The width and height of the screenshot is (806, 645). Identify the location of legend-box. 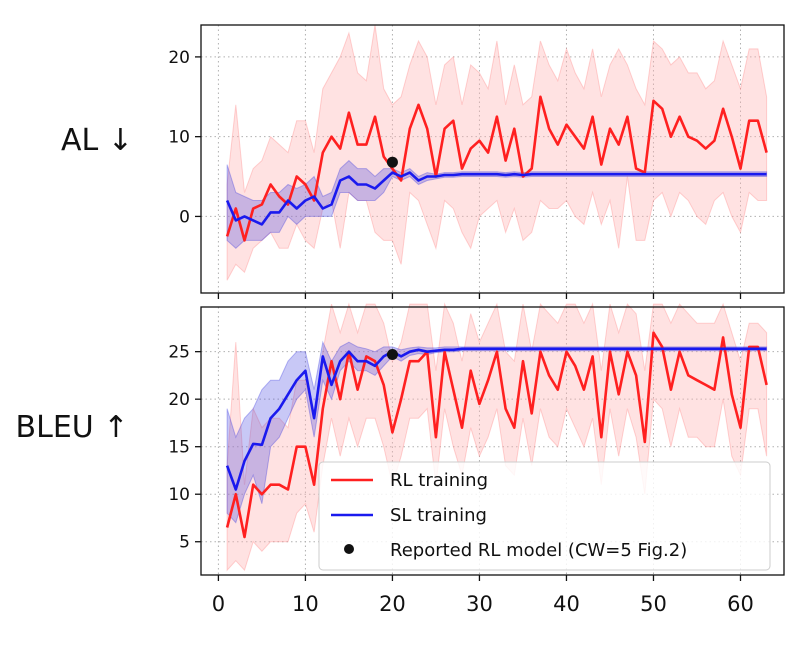
(544, 516).